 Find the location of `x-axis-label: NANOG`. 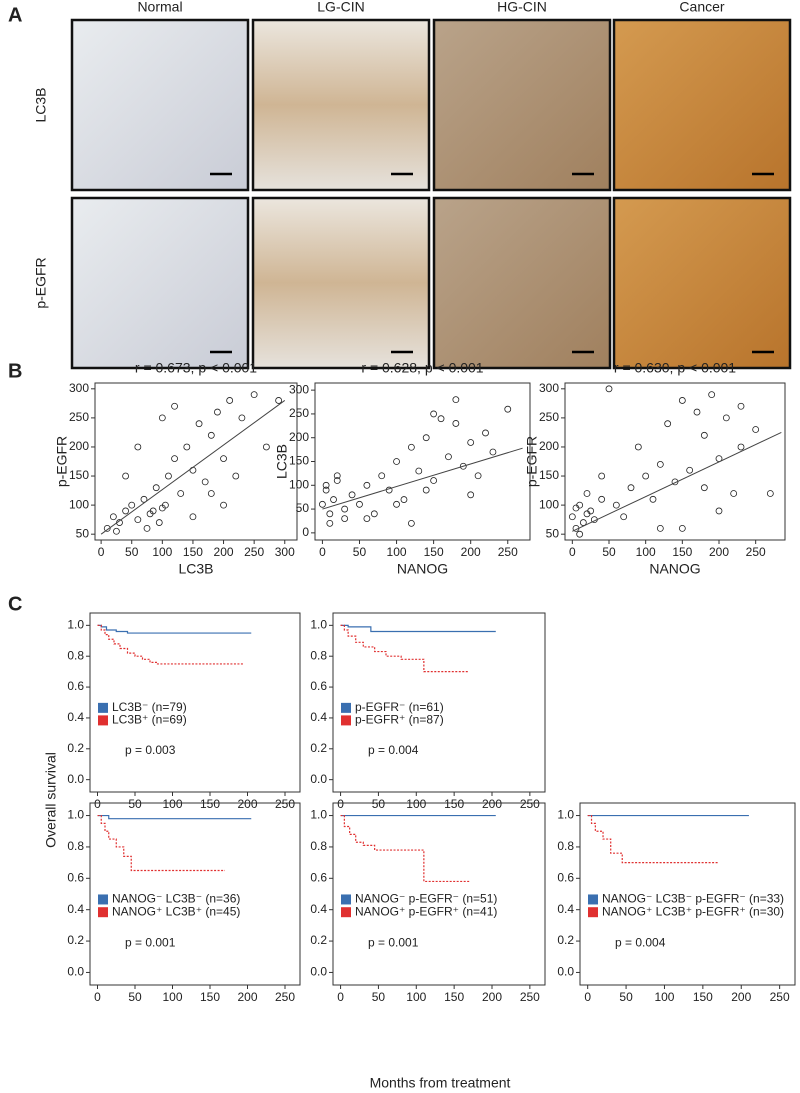

x-axis-label: NANOG is located at coordinates (422, 569).